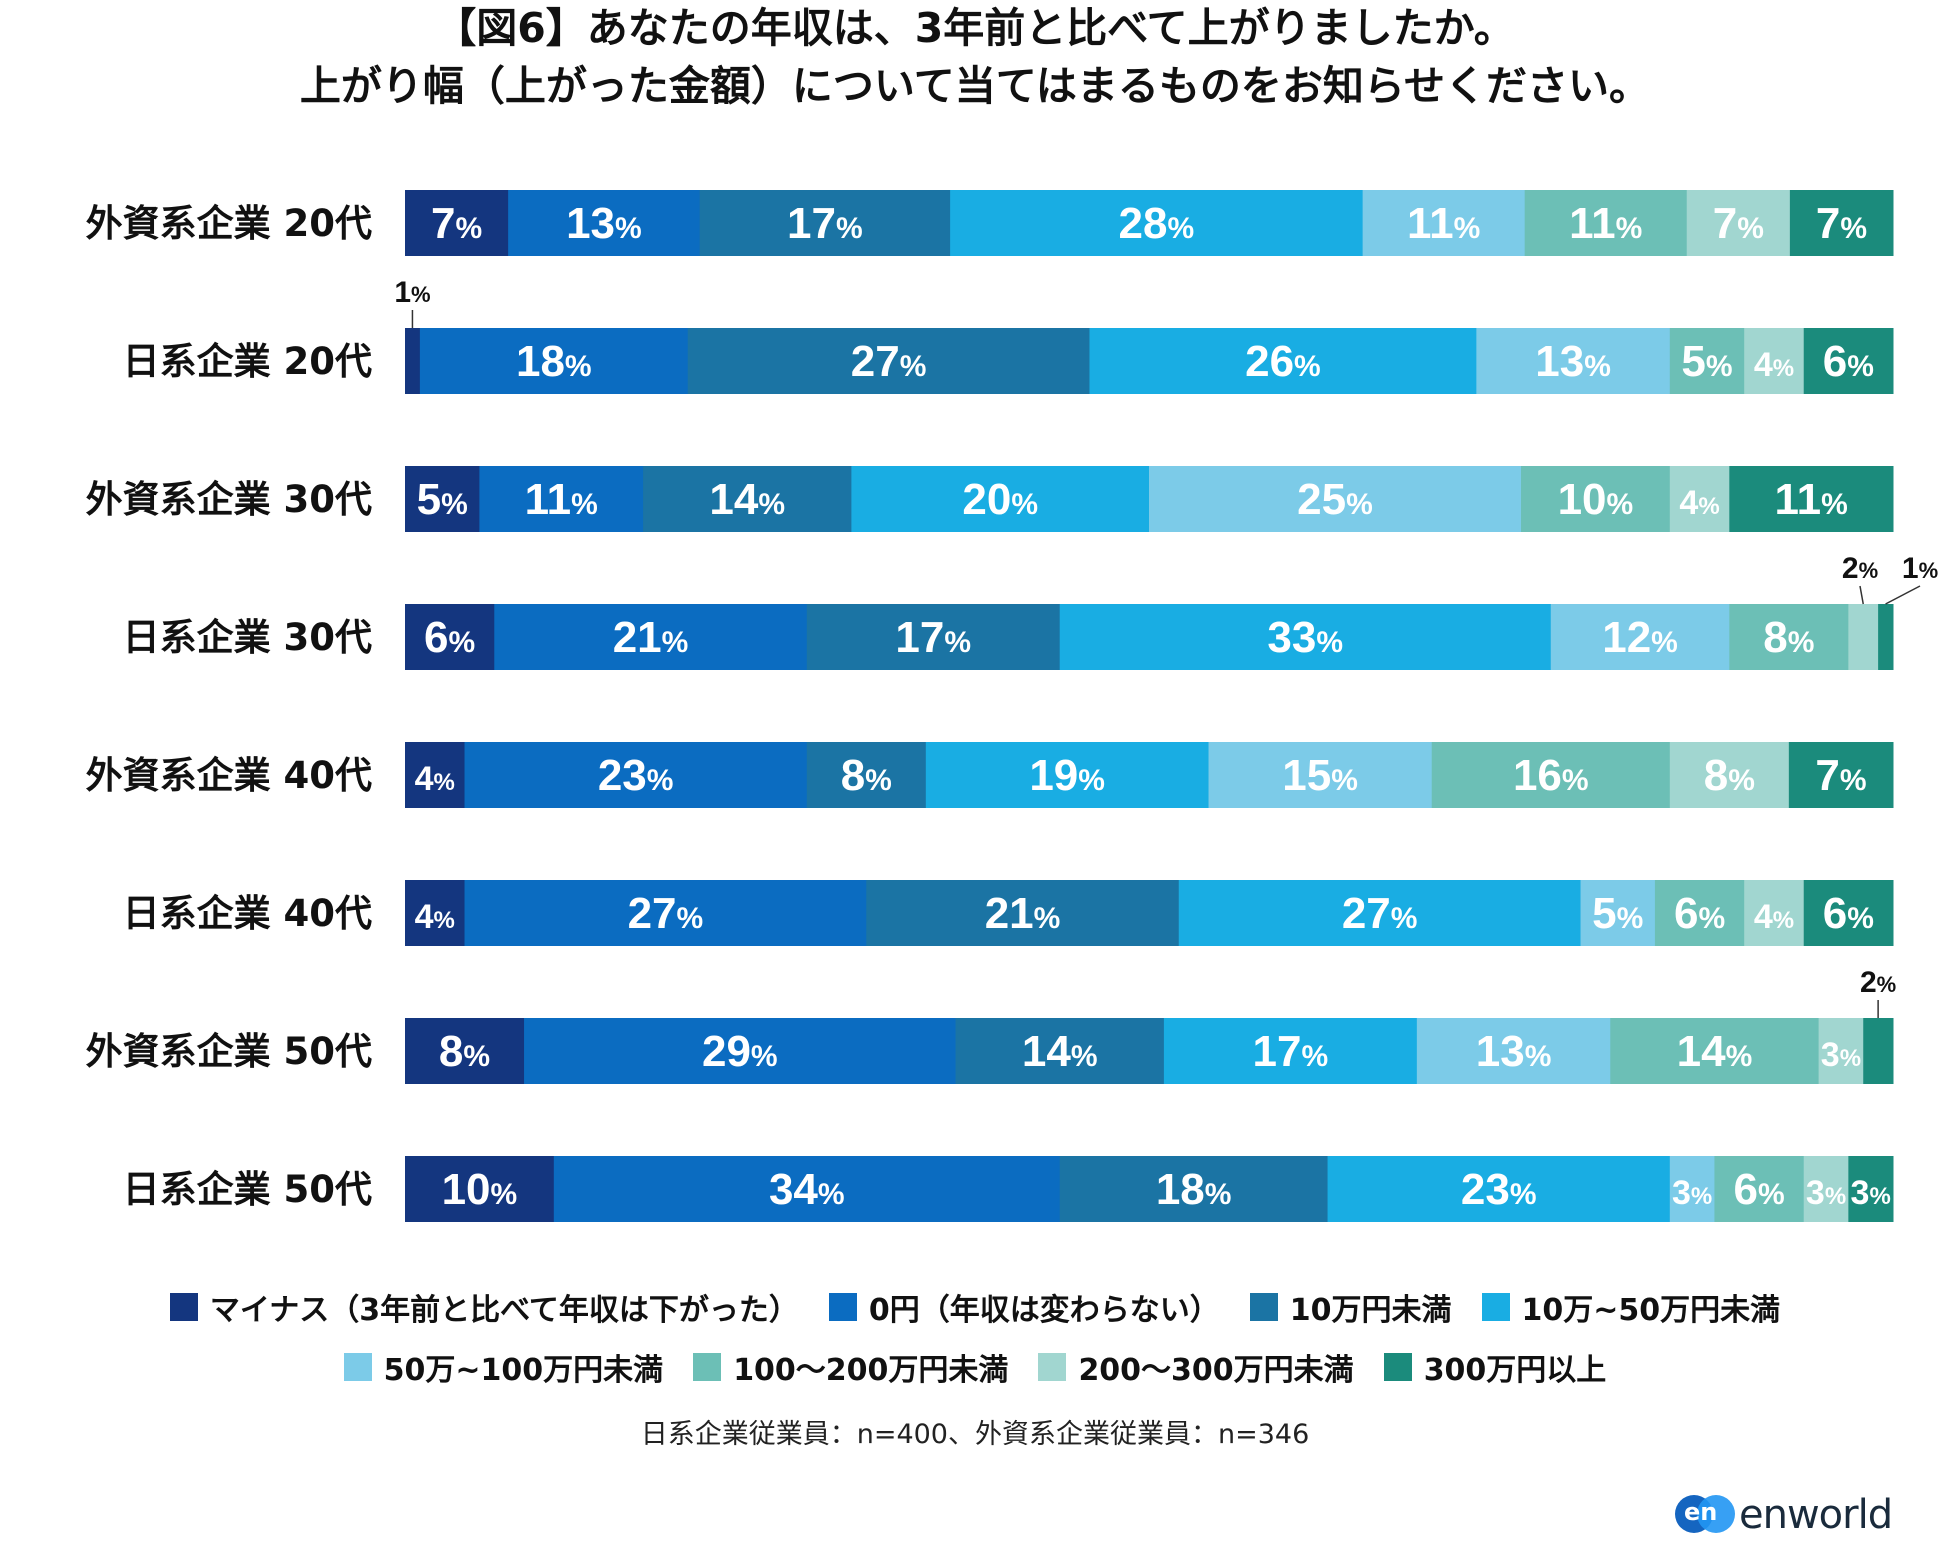  Describe the element at coordinates (1920, 568) in the screenshot. I see `data-label-callout: 1%` at that location.